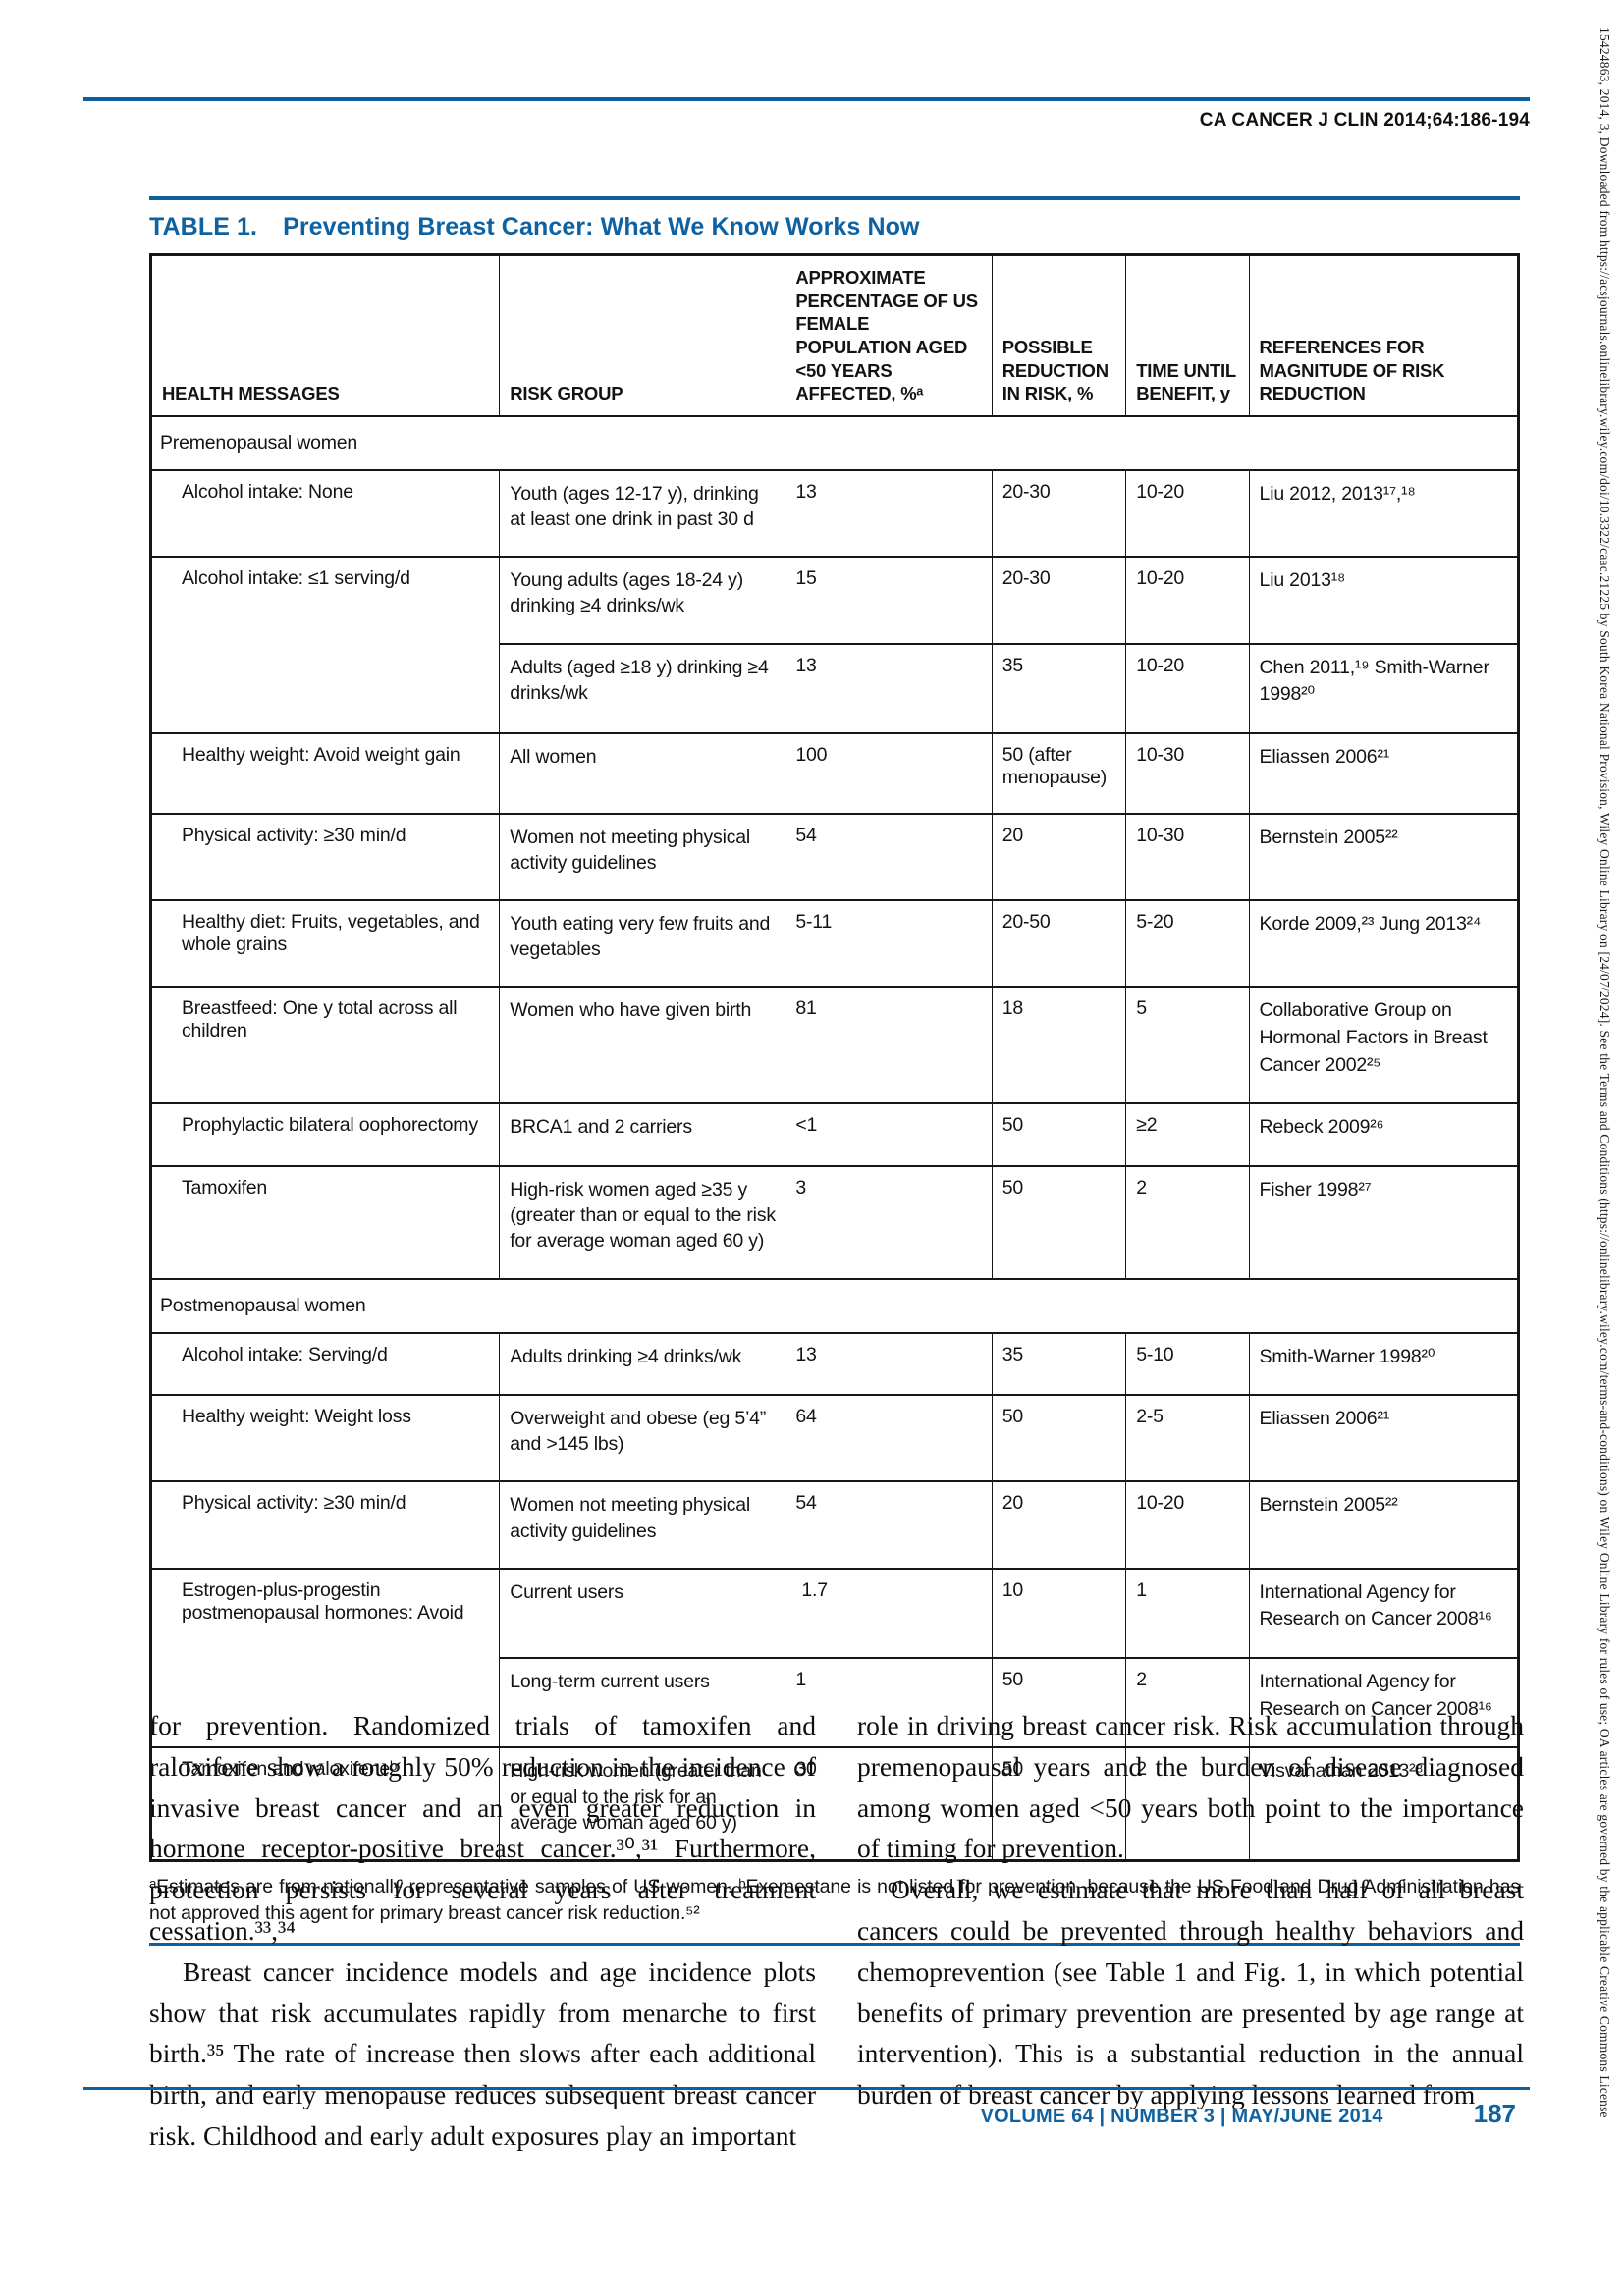 Image resolution: width=1624 pixels, height=2296 pixels. Describe the element at coordinates (642, 335) in the screenshot. I see `col-header-risk-group: RISK GROUP` at that location.